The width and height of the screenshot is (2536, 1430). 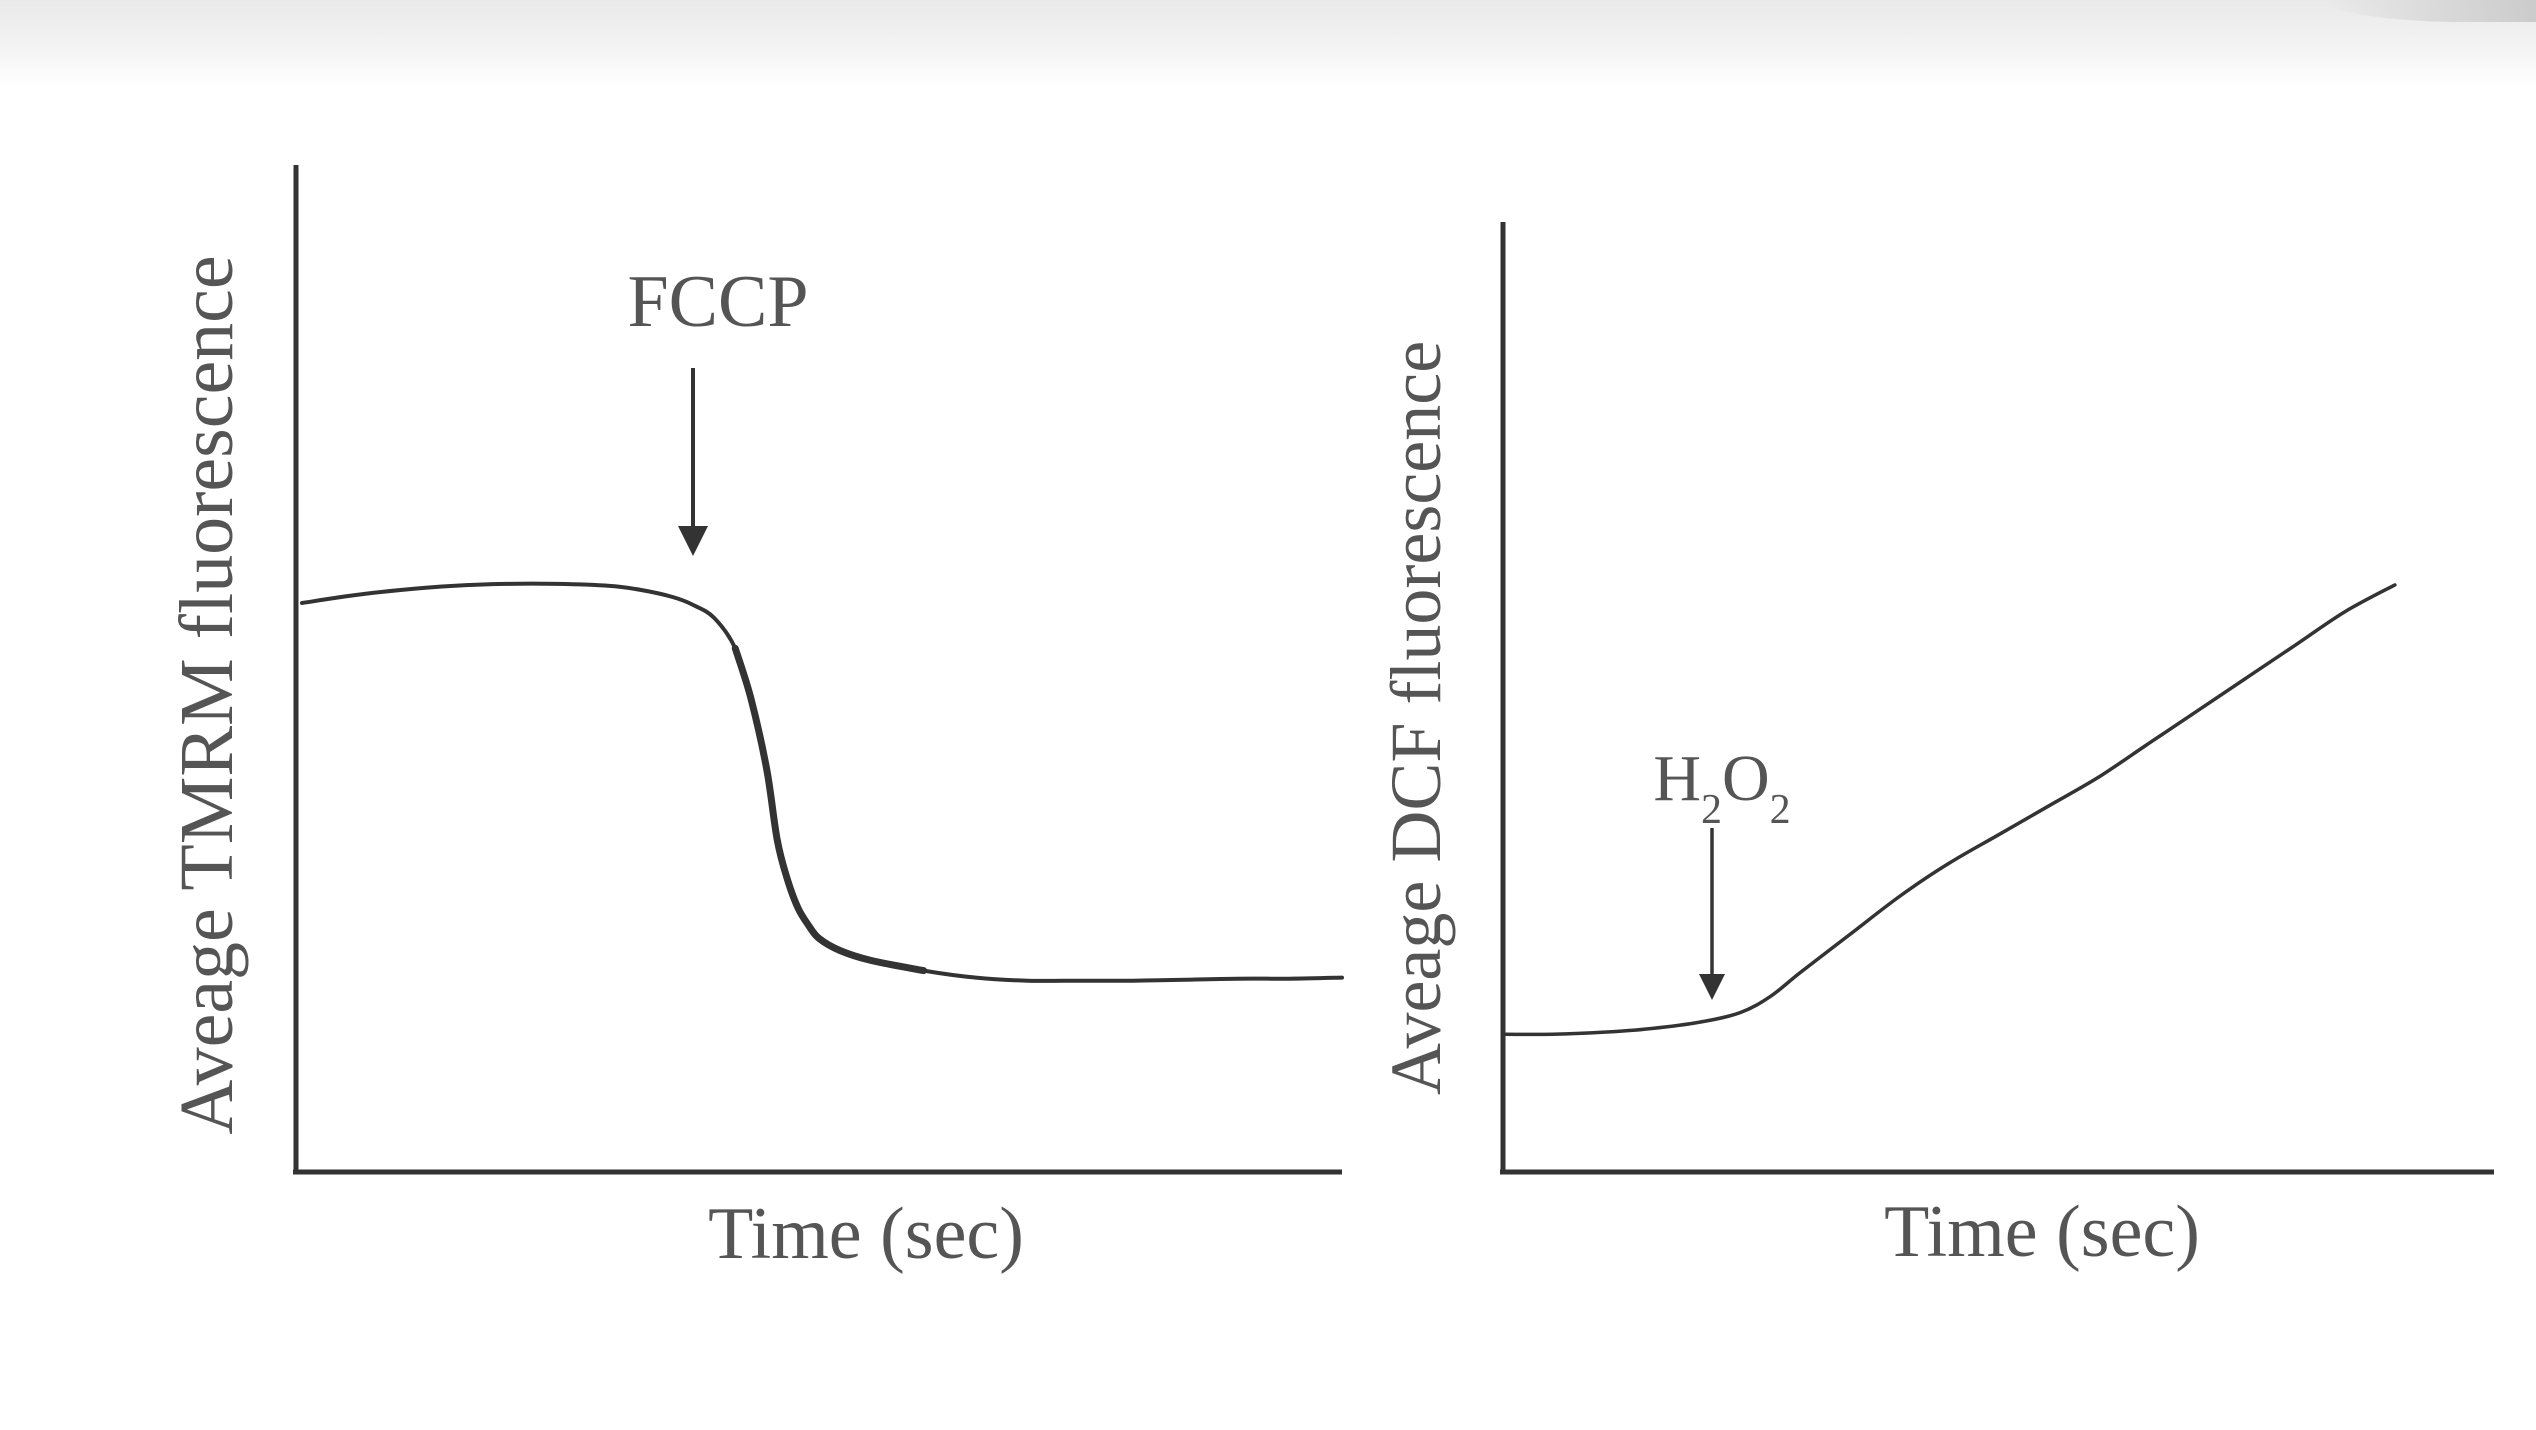 I want to click on tmrm-x-axis-label: Time (sec), so click(x=866, y=1234).